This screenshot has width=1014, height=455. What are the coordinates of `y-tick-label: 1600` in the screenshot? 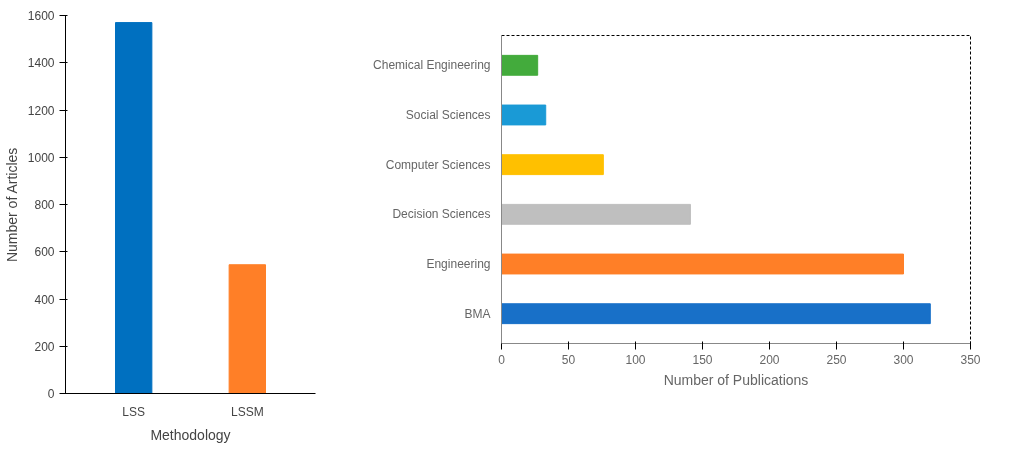 It's located at (41, 16).